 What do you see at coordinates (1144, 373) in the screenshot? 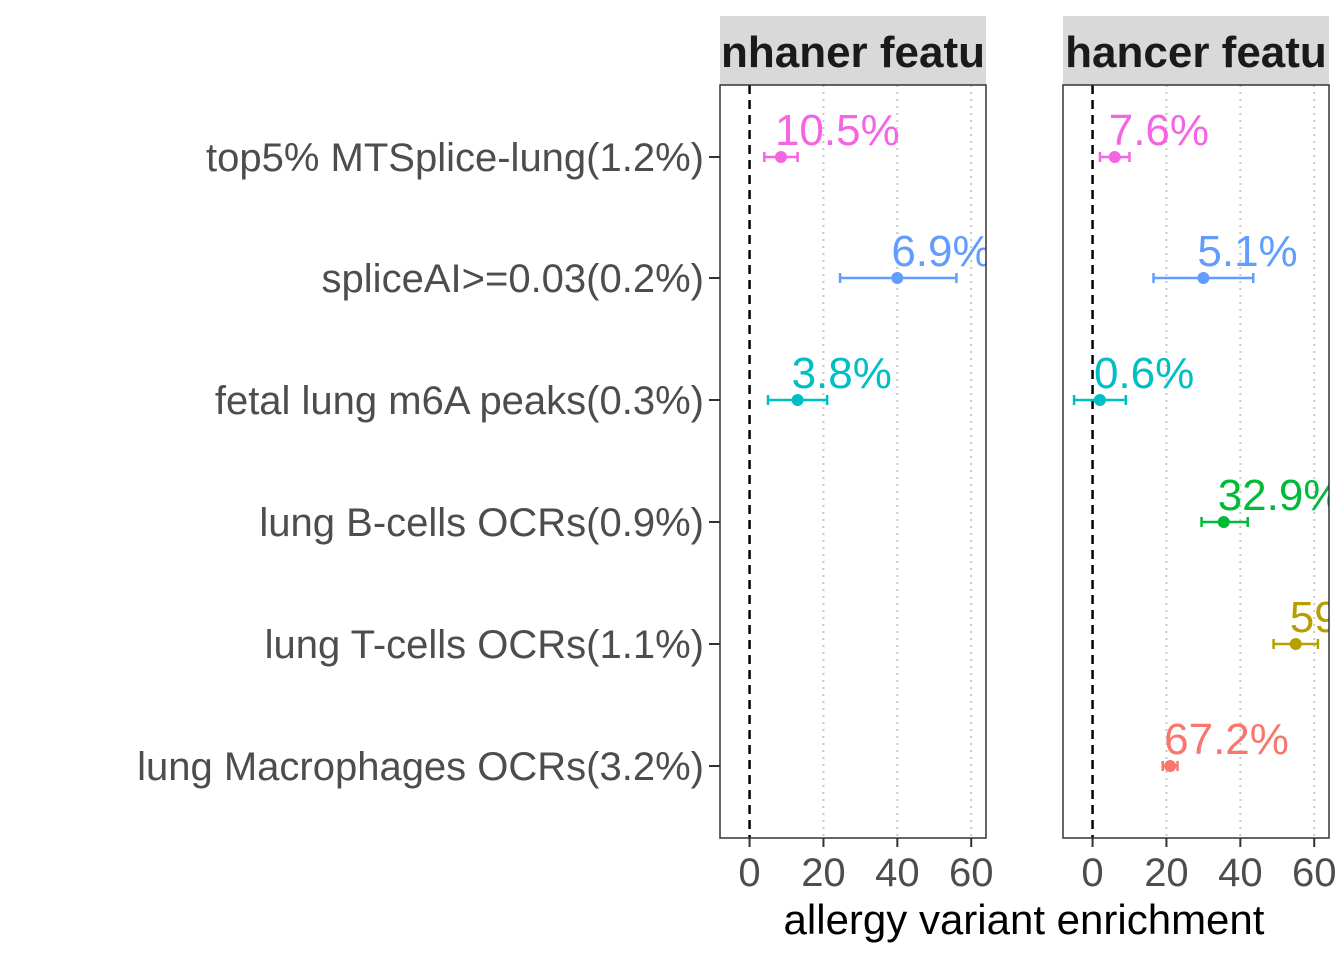
I see `data-label: 0.6%` at bounding box center [1144, 373].